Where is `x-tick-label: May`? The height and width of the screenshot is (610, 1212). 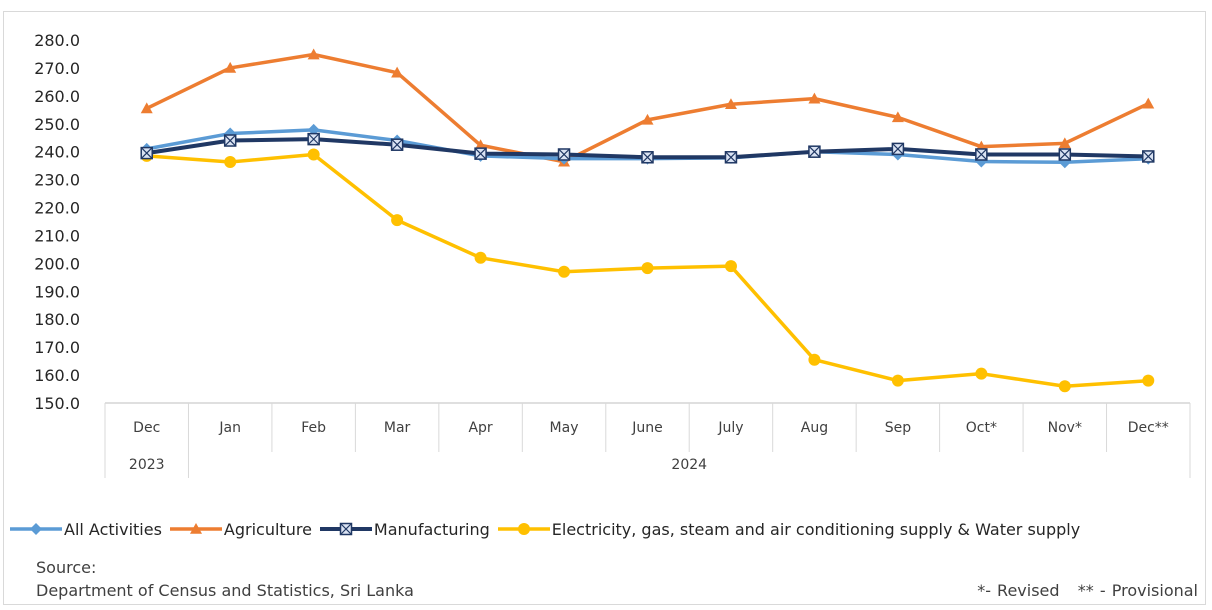
x-tick-label: May is located at coordinates (564, 428).